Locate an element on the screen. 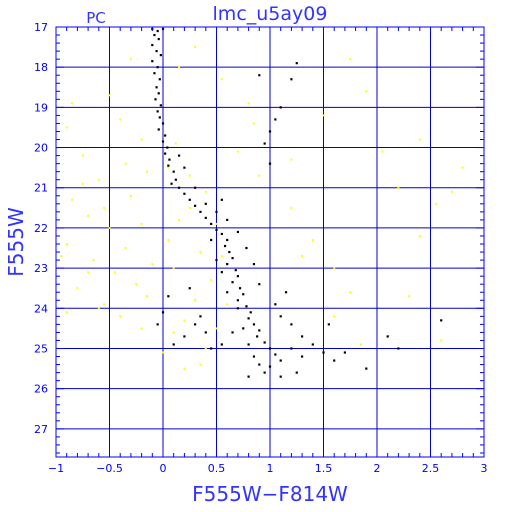  y-tick-label: 19 is located at coordinates (41, 107).